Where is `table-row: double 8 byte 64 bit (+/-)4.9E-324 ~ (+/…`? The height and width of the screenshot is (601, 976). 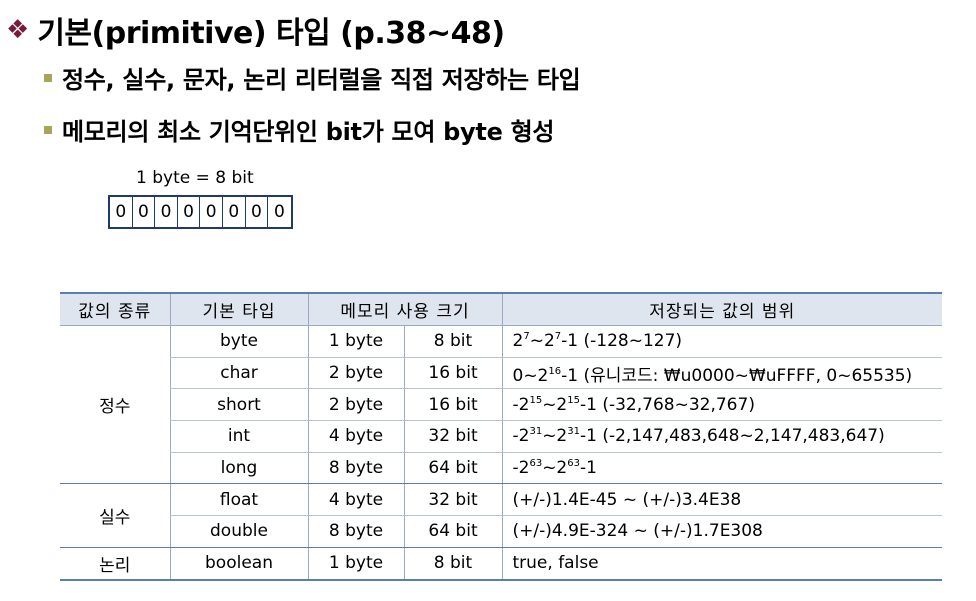
table-row: double 8 byte 64 bit (+/-)4.9E-324 ~ (+/… is located at coordinates (501, 531).